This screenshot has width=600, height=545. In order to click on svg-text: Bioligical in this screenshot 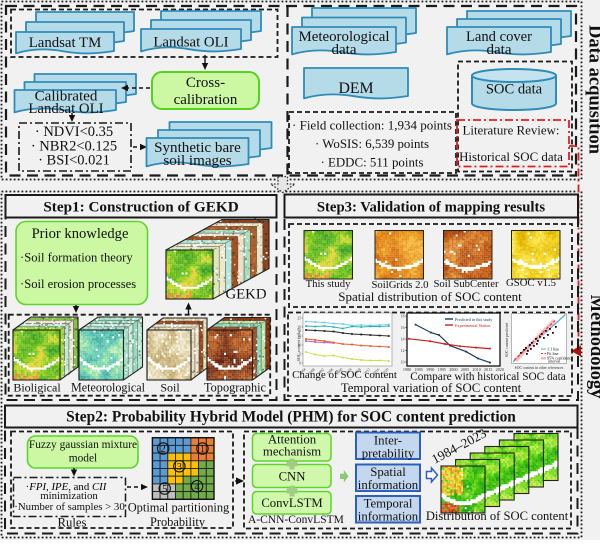, I will do `click(37, 388)`.